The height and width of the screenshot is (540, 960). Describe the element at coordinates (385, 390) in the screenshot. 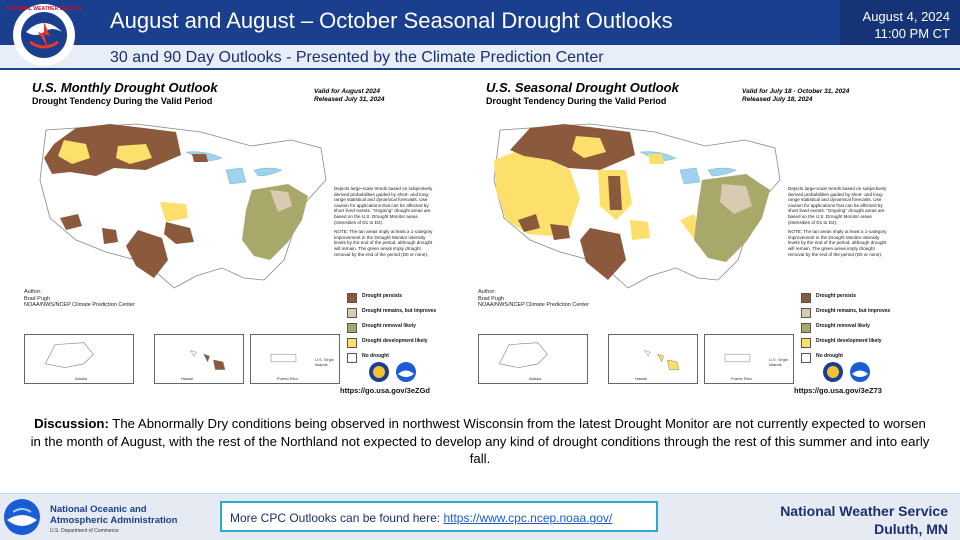

I see `monthly-url: https://go.usa.gov/3eZGd` at that location.